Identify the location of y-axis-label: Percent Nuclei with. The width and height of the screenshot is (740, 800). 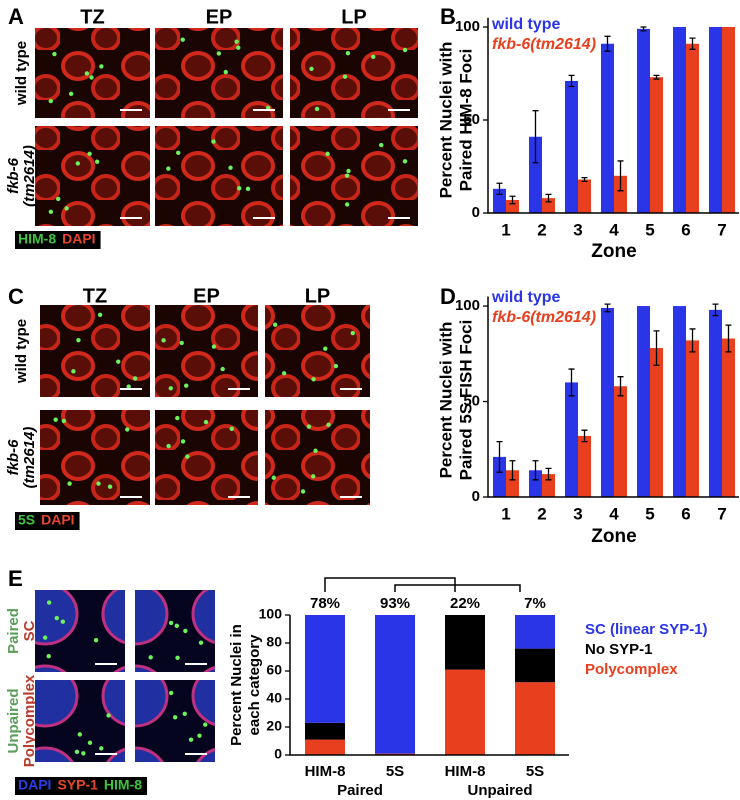
(445, 400).